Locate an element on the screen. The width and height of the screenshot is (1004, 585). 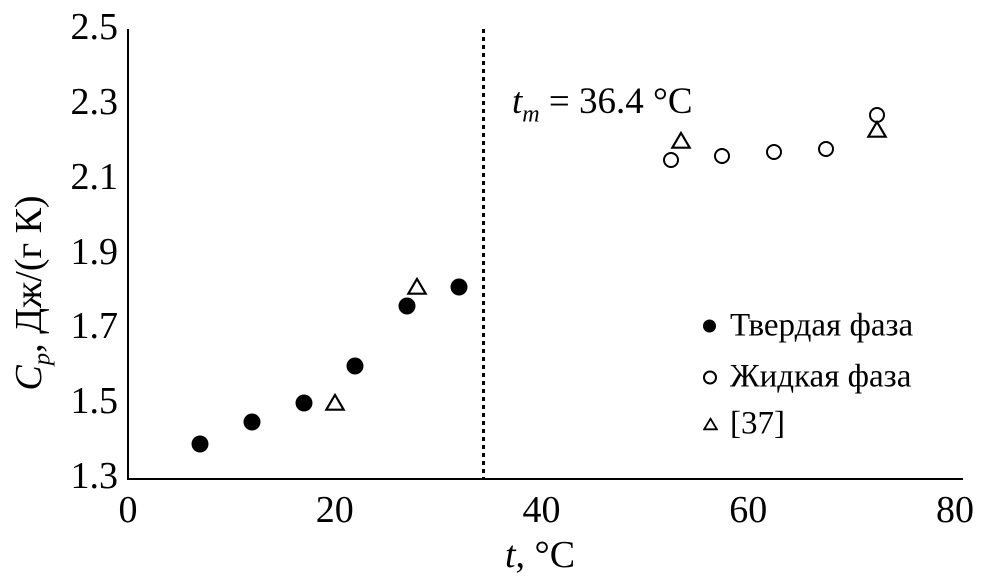
filled-circle-icon is located at coordinates (709, 326).